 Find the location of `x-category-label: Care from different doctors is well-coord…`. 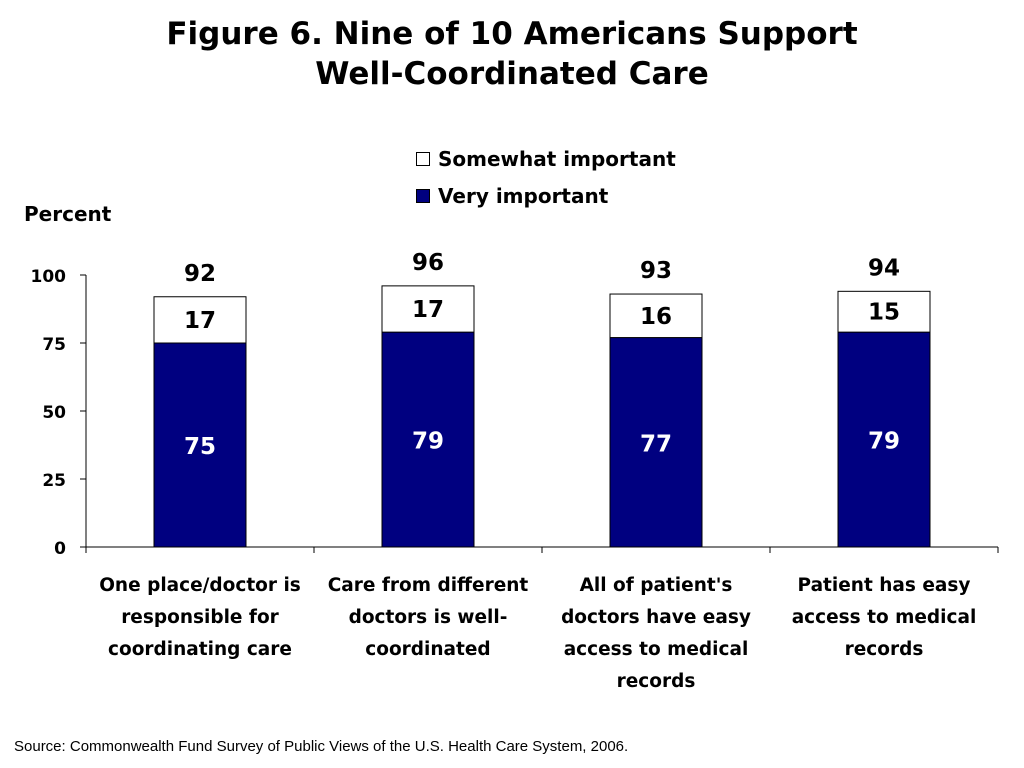

x-category-label: Care from different doctors is well-coord… is located at coordinates (428, 618).